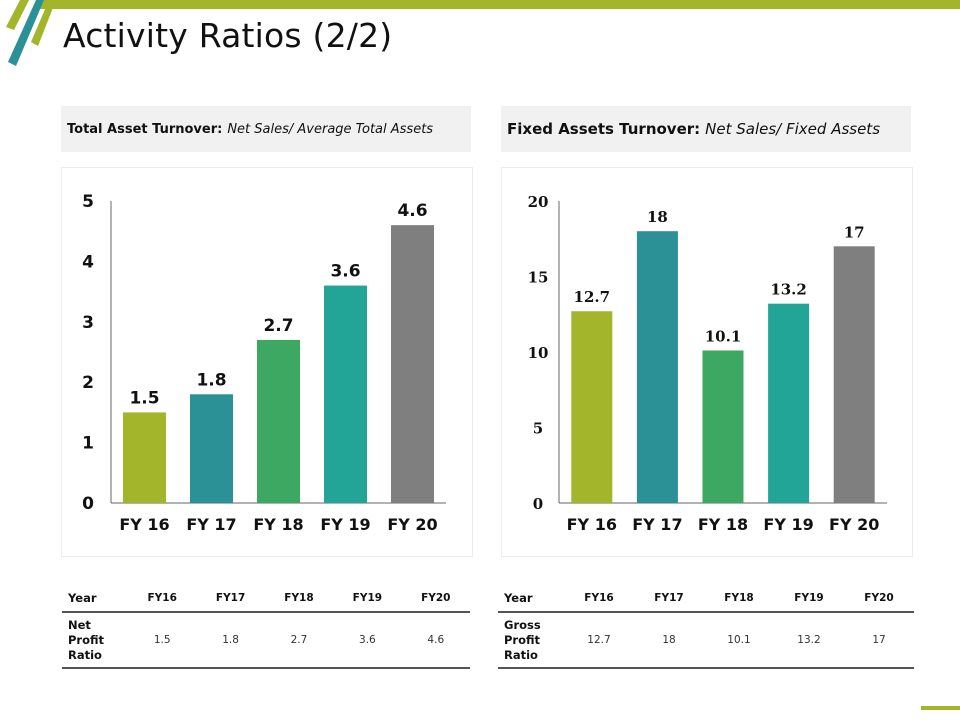  What do you see at coordinates (330, 129) in the screenshot?
I see `left-header-italic: Net Sales/ Average Total Assets` at bounding box center [330, 129].